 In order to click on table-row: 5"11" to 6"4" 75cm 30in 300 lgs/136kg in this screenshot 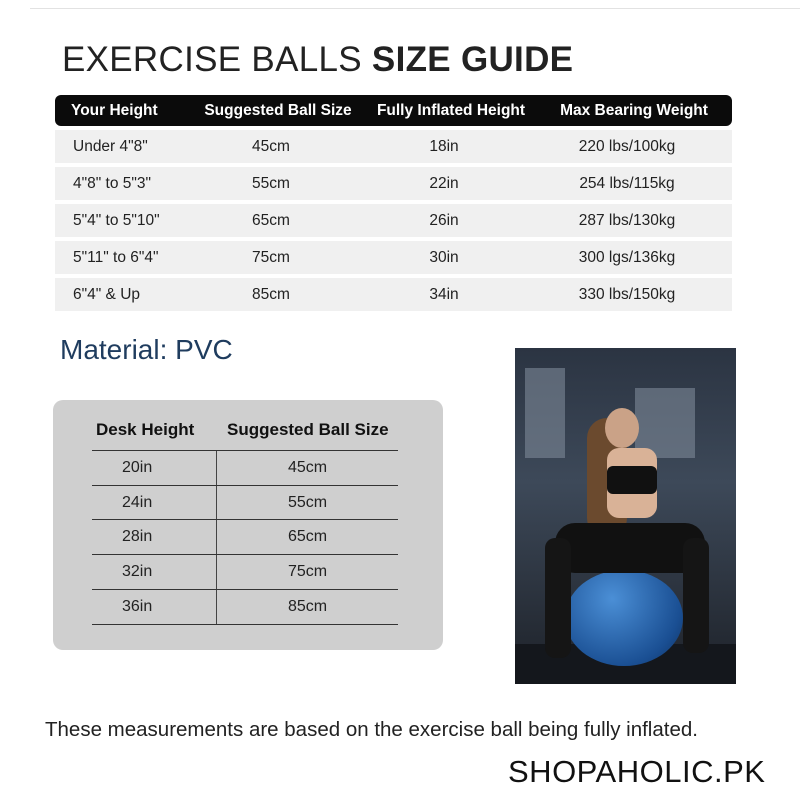, I will do `click(393, 257)`.